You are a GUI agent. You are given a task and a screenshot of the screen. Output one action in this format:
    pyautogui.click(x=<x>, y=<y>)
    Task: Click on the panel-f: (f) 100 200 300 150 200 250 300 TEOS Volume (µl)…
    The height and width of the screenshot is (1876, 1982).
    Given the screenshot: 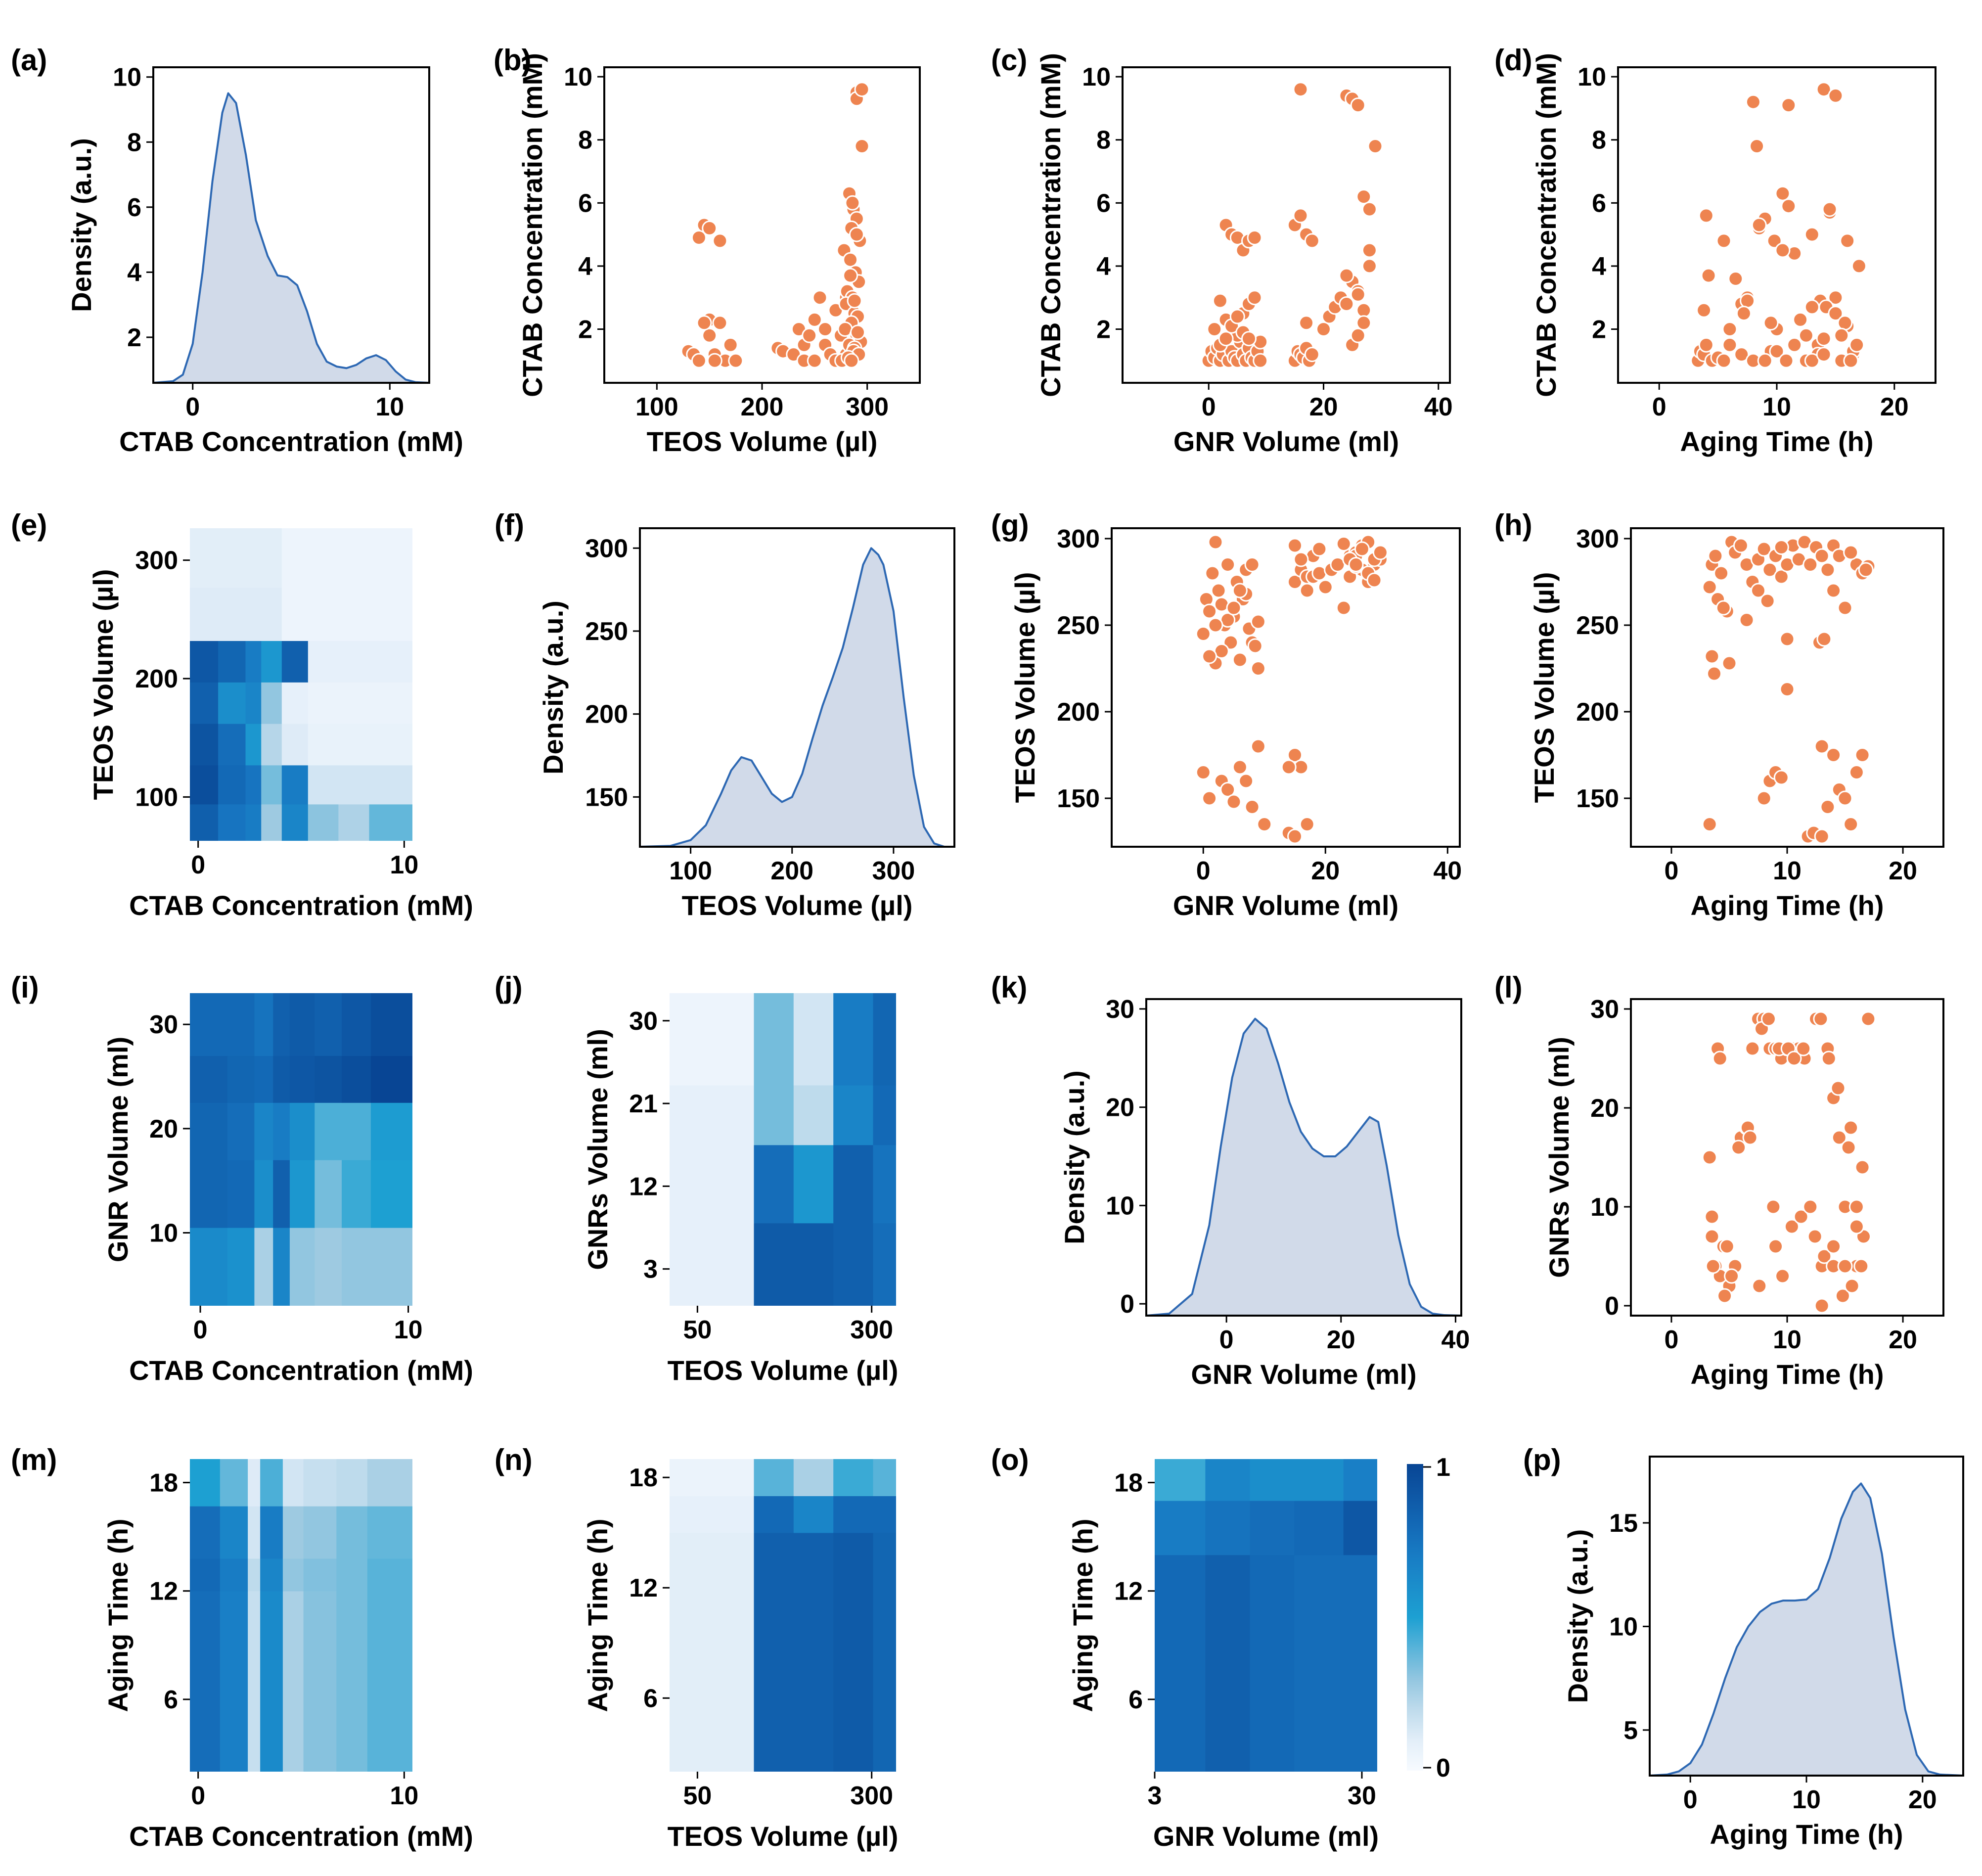 What is the action you would take?
    pyautogui.click(x=725, y=715)
    